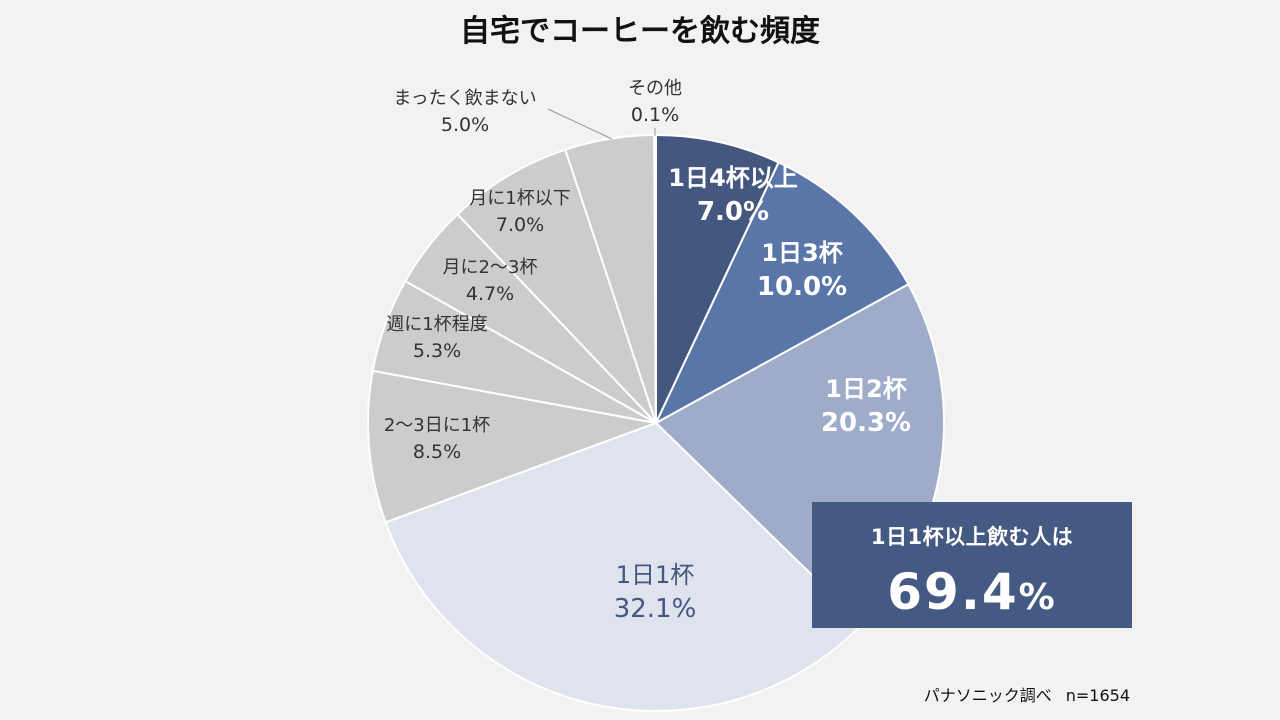 This screenshot has height=720, width=1280. I want to click on slice-label-name: まったく飲まない, so click(464, 98).